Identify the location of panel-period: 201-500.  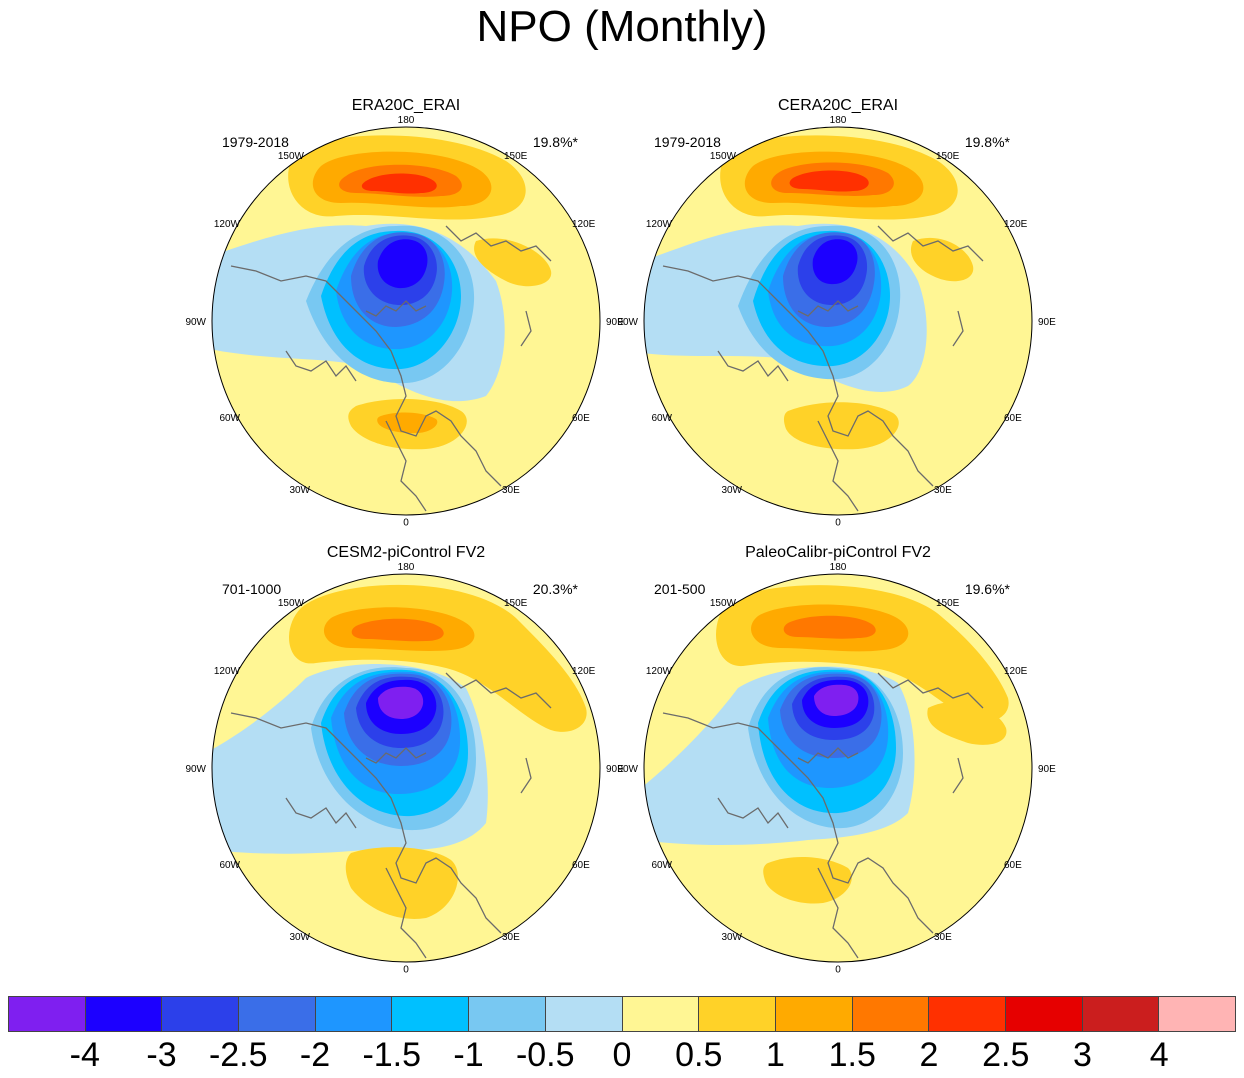
(680, 589).